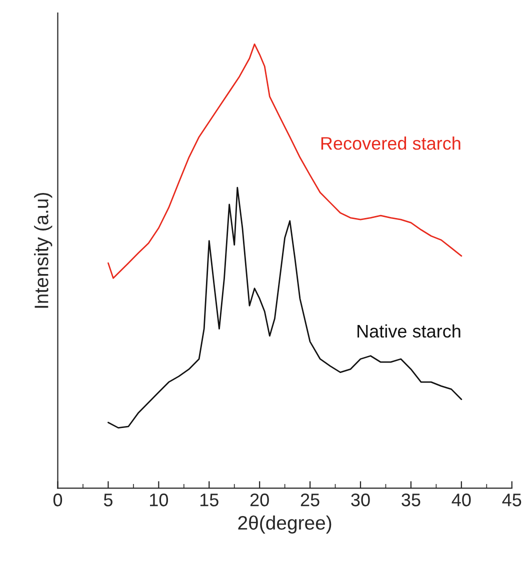 This screenshot has height=569, width=525. I want to click on x-tick-label: 35, so click(411, 500).